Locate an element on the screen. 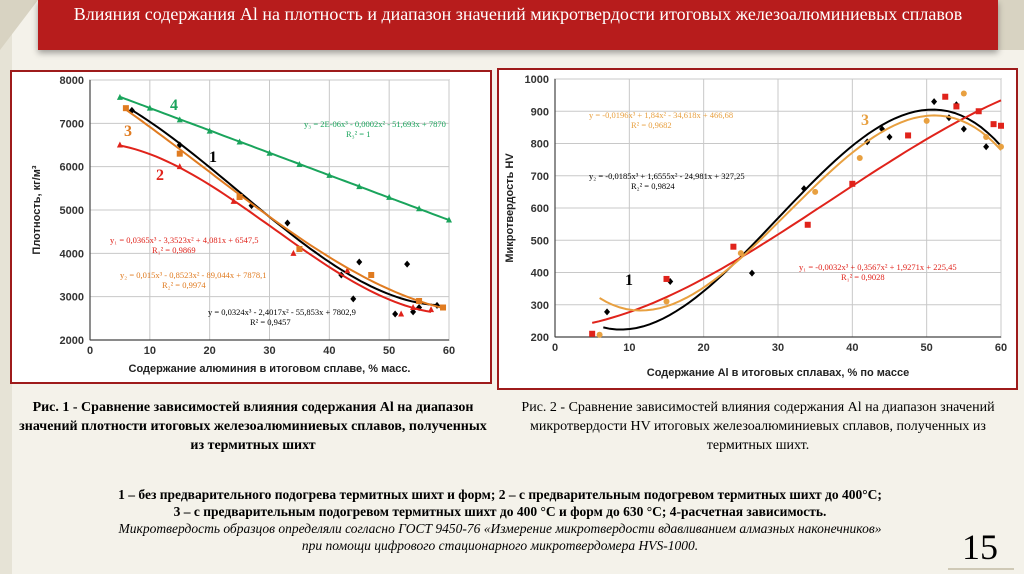  series-3-label: 3 is located at coordinates (128, 131).